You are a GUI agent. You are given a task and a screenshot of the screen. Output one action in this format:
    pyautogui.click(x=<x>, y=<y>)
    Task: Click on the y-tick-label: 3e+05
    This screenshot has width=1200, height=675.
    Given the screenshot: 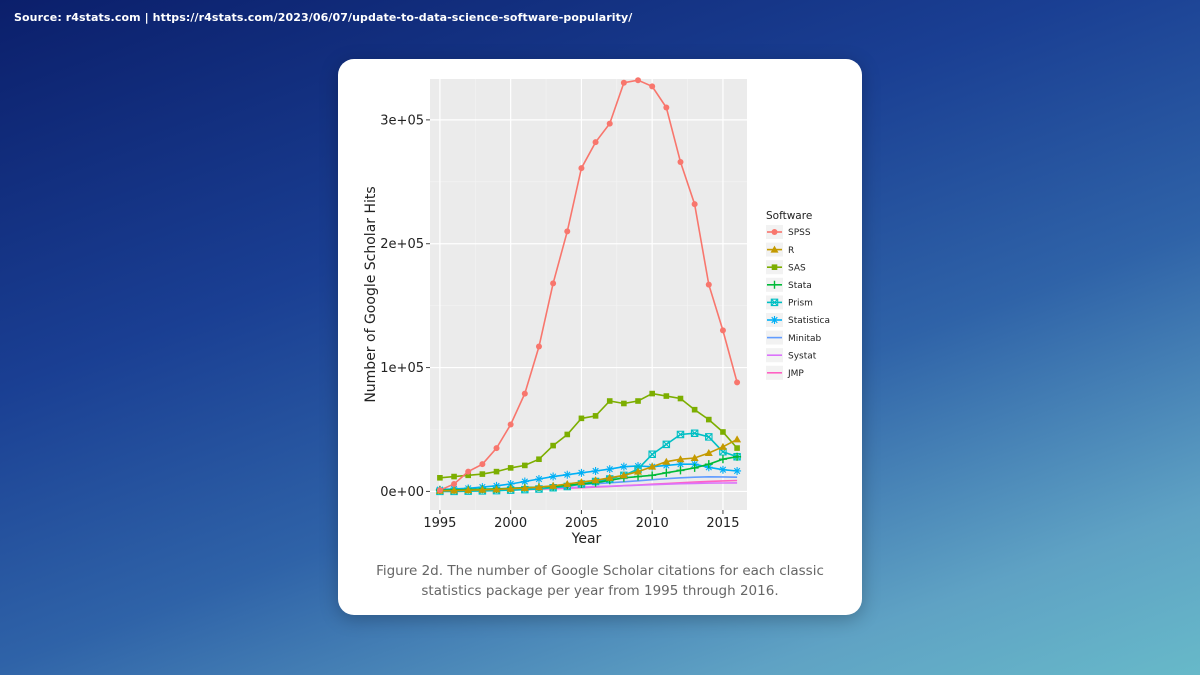 What is the action you would take?
    pyautogui.click(x=402, y=120)
    